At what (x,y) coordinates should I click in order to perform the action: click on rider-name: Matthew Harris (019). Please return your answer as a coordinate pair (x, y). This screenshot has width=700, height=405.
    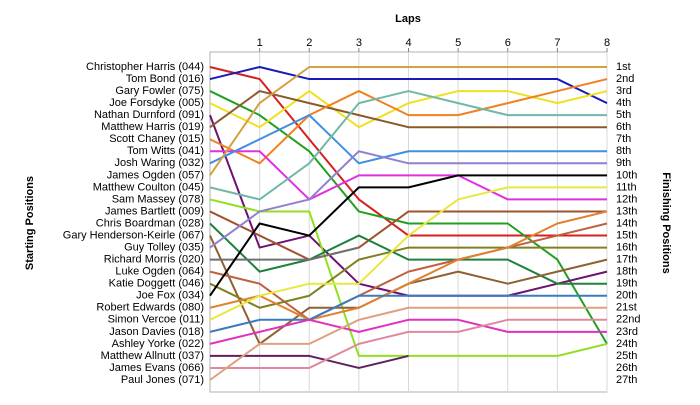
    Looking at the image, I should click on (152, 127).